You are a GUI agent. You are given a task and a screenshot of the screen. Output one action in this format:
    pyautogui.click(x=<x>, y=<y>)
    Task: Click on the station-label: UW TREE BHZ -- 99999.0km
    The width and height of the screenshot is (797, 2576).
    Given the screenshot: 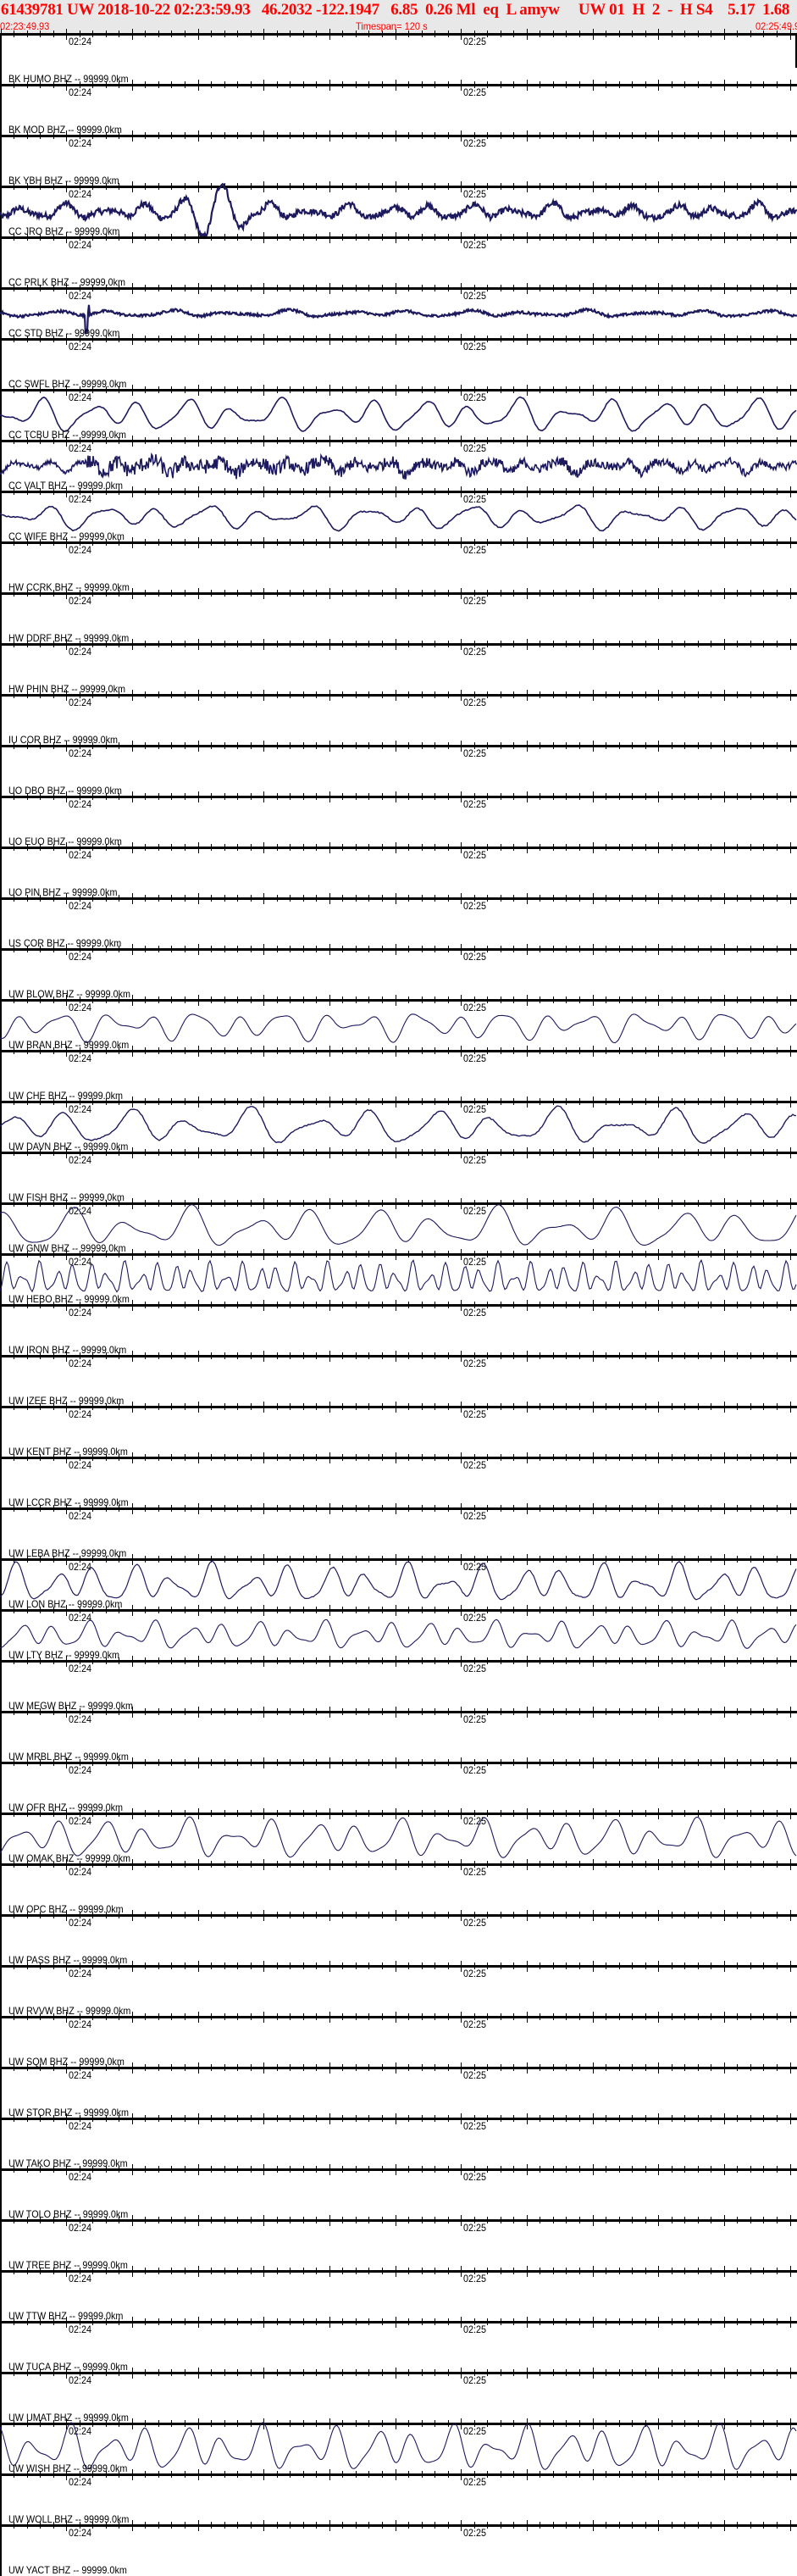 What is the action you would take?
    pyautogui.click(x=68, y=2265)
    